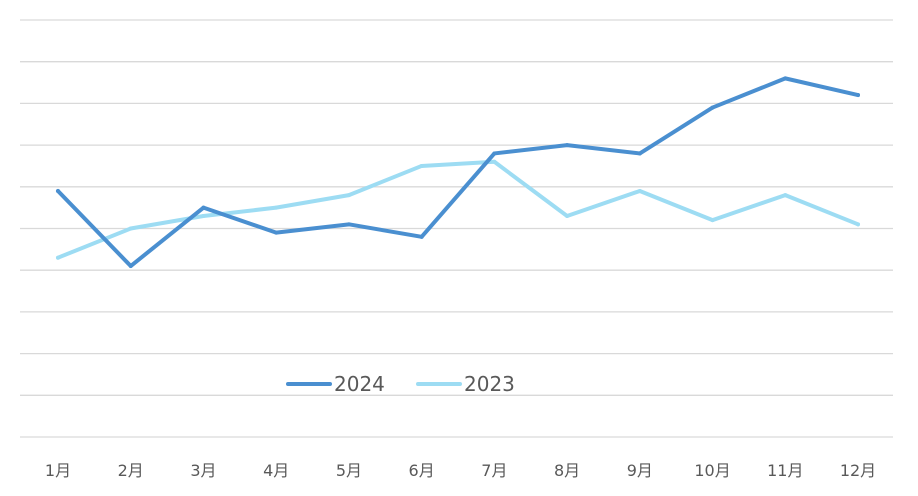 This screenshot has width=918, height=496. What do you see at coordinates (276, 470) in the screenshot?
I see `x-tick-label: 4月` at bounding box center [276, 470].